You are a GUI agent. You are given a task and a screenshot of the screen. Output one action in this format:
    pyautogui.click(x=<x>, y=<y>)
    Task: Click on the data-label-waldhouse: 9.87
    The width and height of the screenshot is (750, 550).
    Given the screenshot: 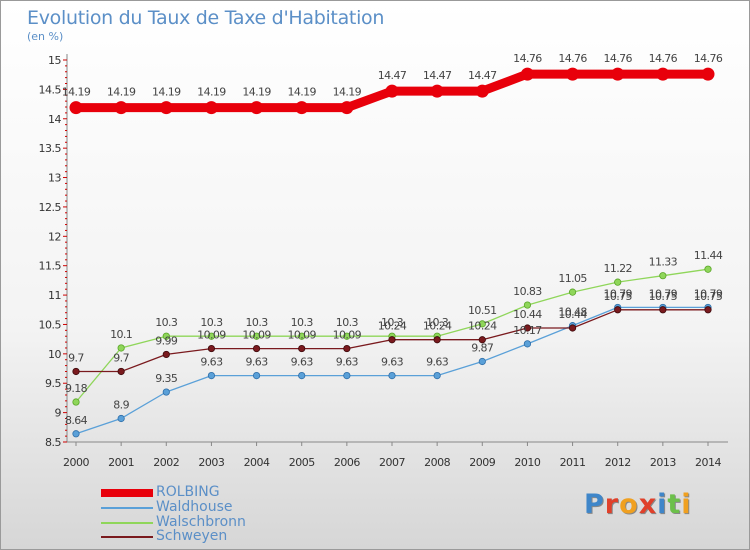 What is the action you would take?
    pyautogui.click(x=482, y=347)
    